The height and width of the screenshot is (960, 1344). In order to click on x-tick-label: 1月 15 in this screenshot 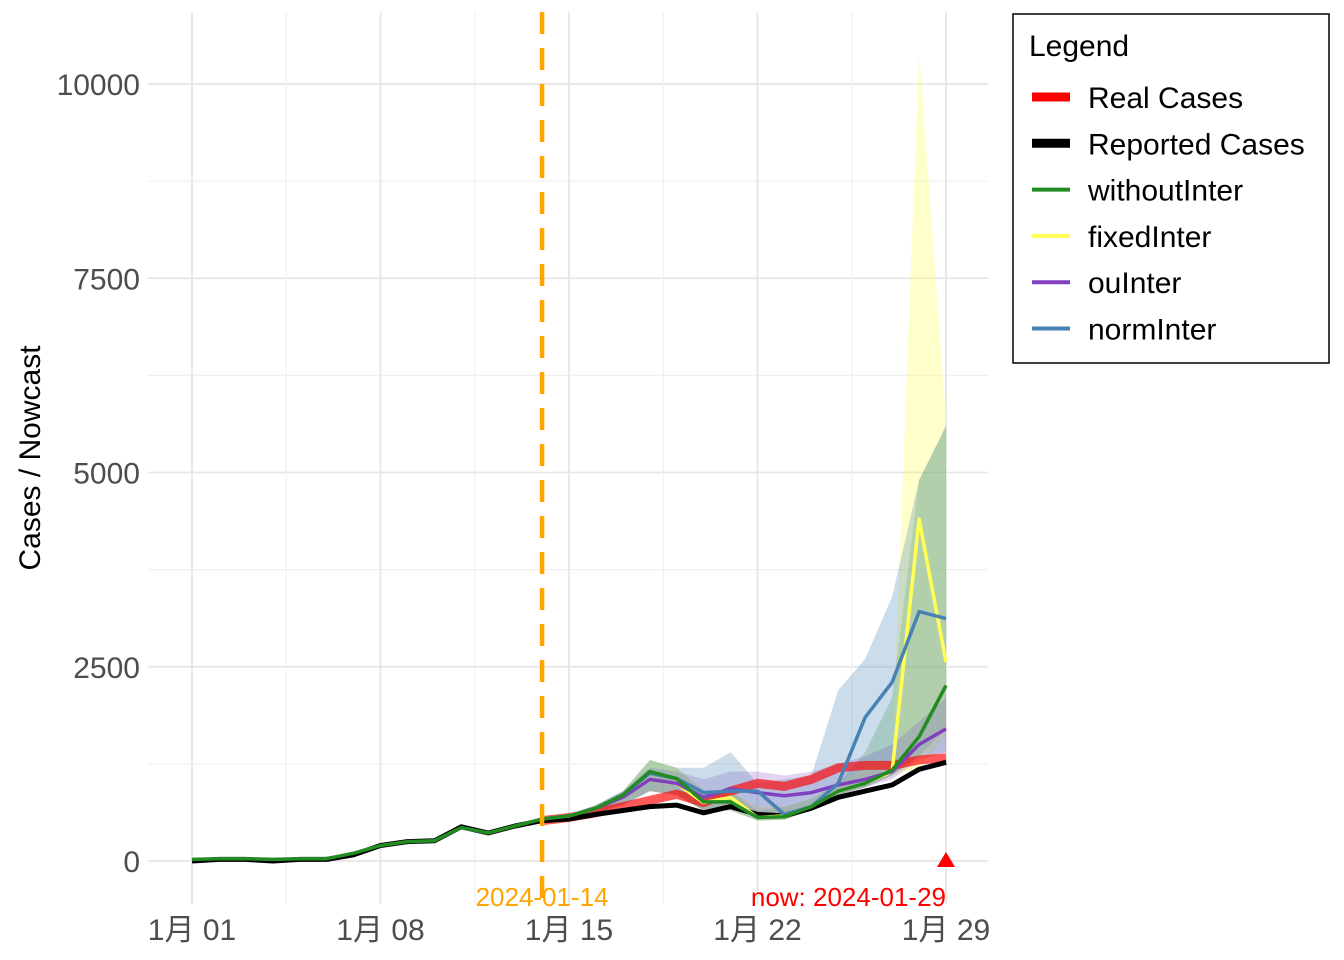, I will do `click(569, 930)`.